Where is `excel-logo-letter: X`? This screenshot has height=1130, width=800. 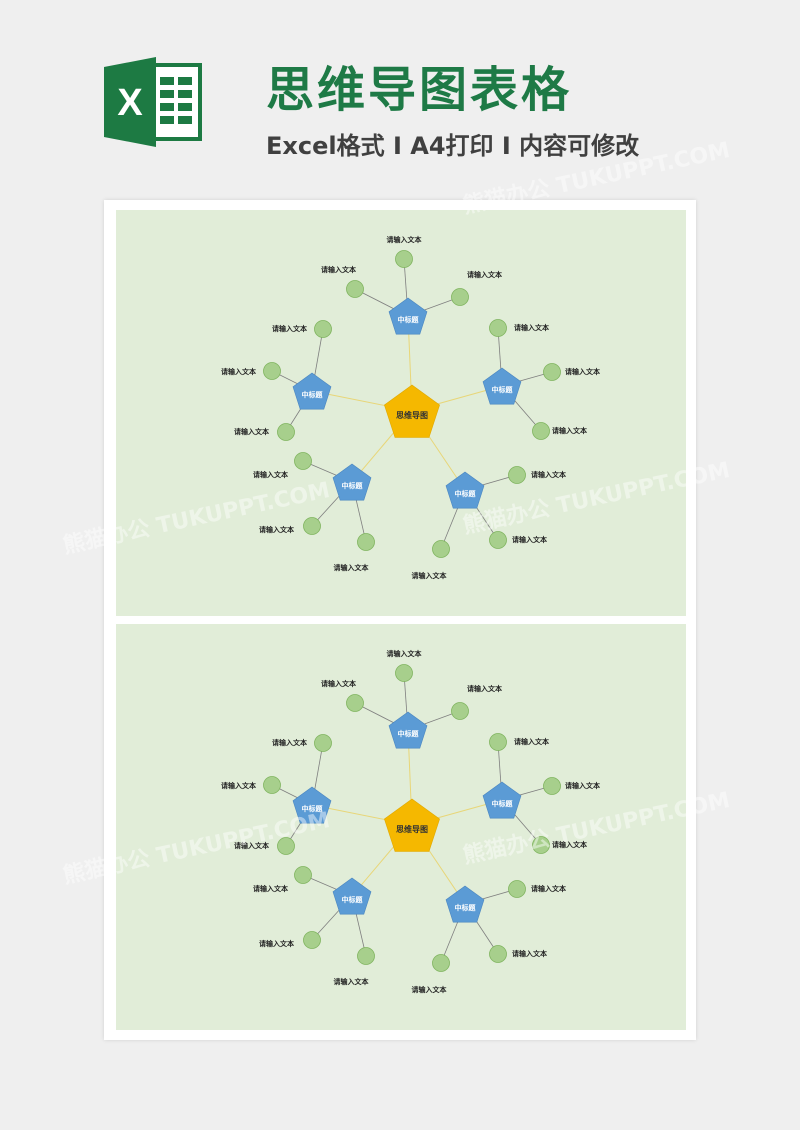
excel-logo-letter: X is located at coordinates (130, 103).